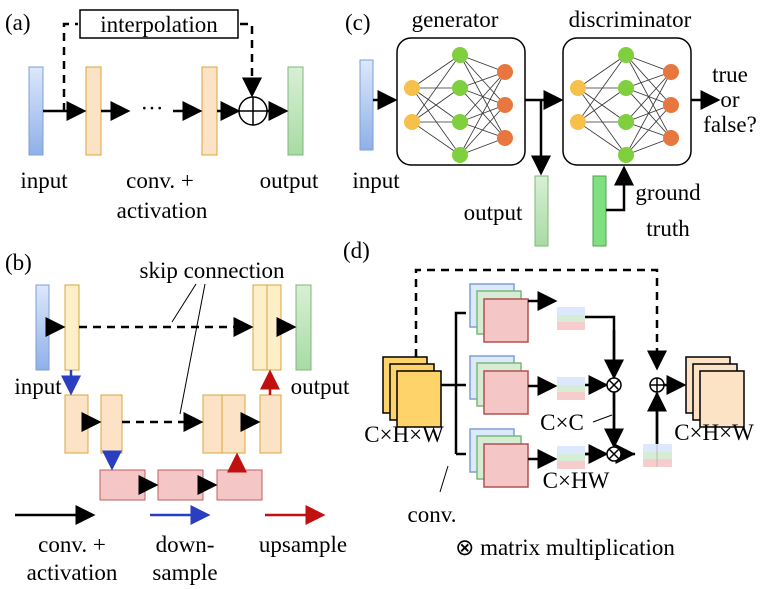 Image resolution: width=765 pixels, height=589 pixels. What do you see at coordinates (455, 19) in the screenshot?
I see `generator-label: generator` at bounding box center [455, 19].